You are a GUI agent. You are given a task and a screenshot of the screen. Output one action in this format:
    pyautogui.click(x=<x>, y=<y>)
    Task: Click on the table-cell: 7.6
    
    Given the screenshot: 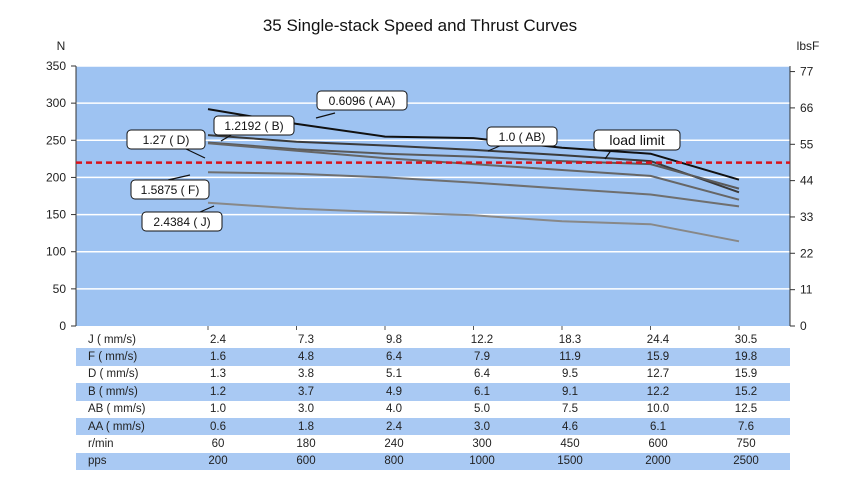 What is the action you would take?
    pyautogui.click(x=746, y=426)
    